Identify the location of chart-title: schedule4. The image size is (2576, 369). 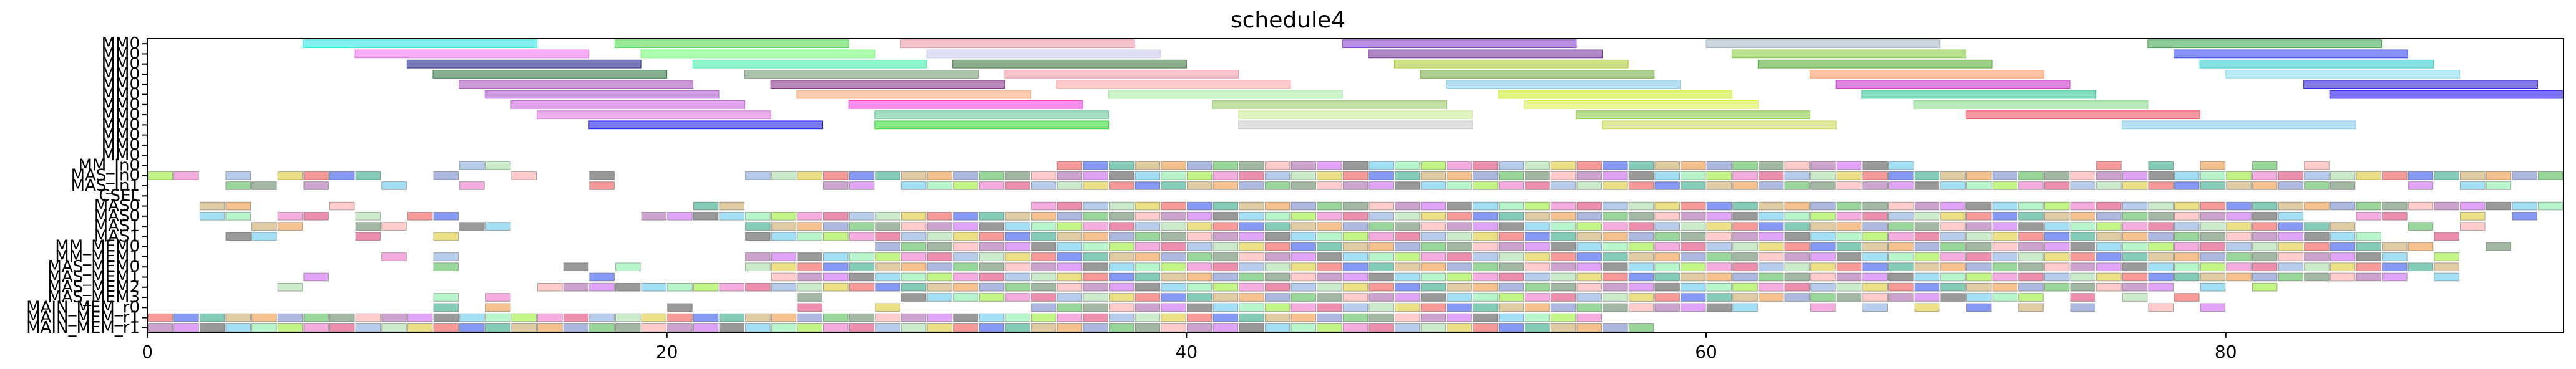
(1288, 20).